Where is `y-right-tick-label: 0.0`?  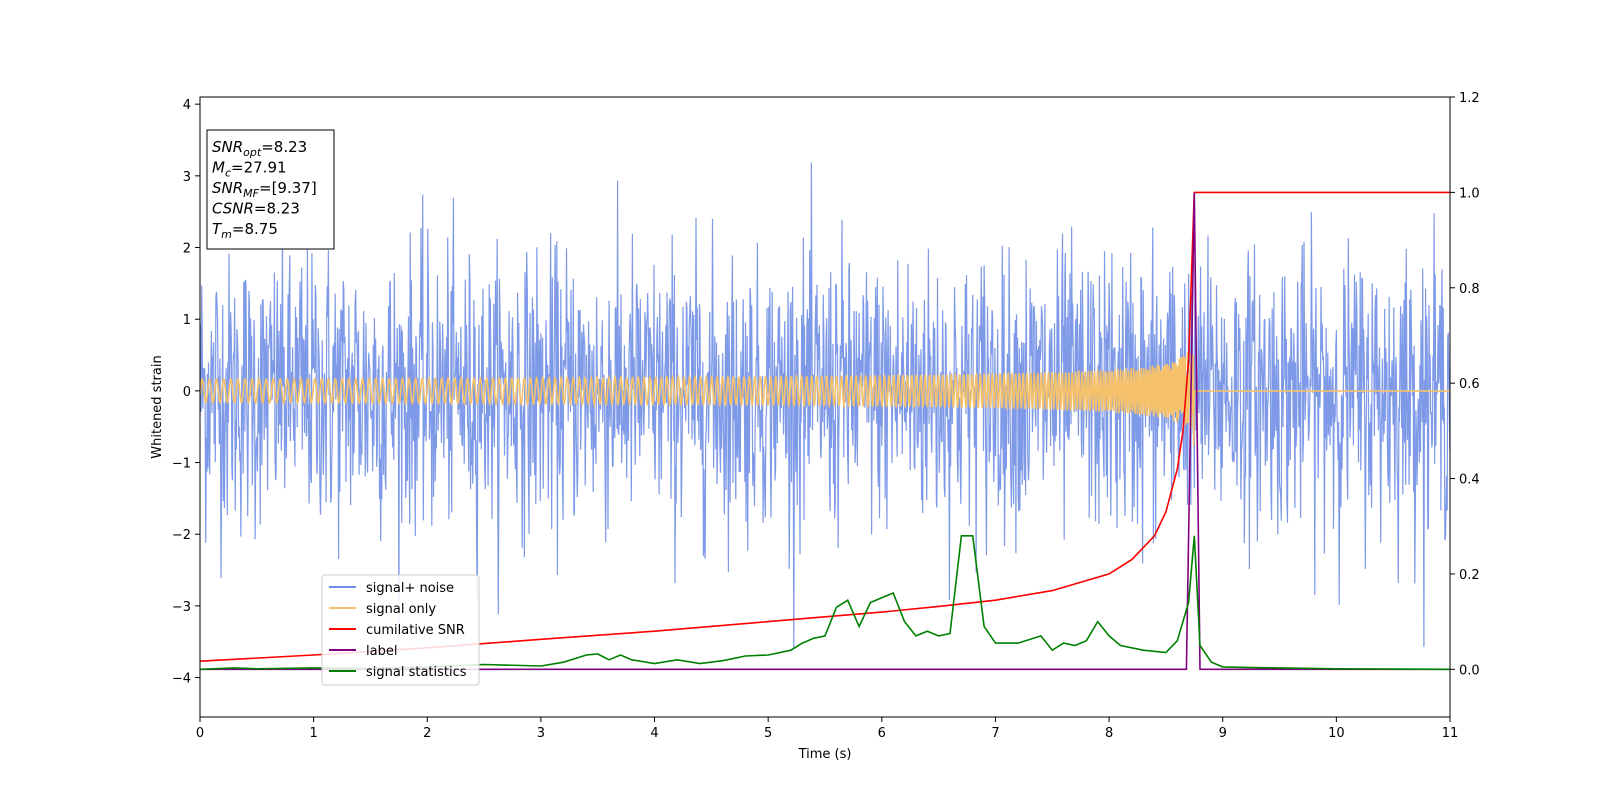
y-right-tick-label: 0.0 is located at coordinates (1469, 670).